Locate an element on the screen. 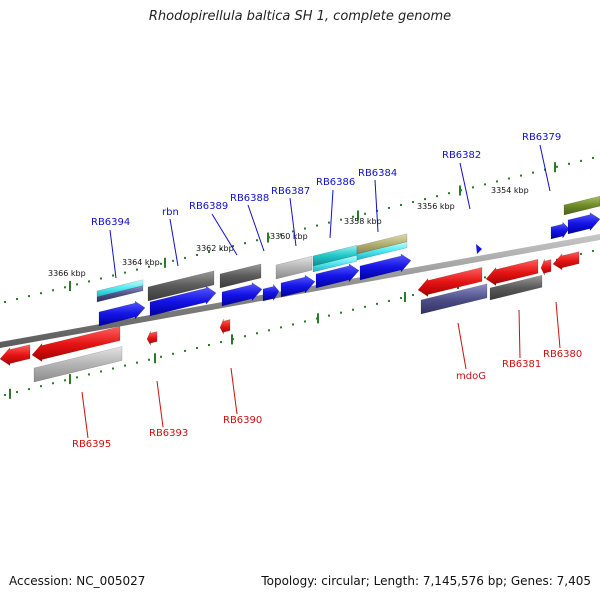 The width and height of the screenshot is (600, 600). forward-gene-label: RB6388 is located at coordinates (249, 198).